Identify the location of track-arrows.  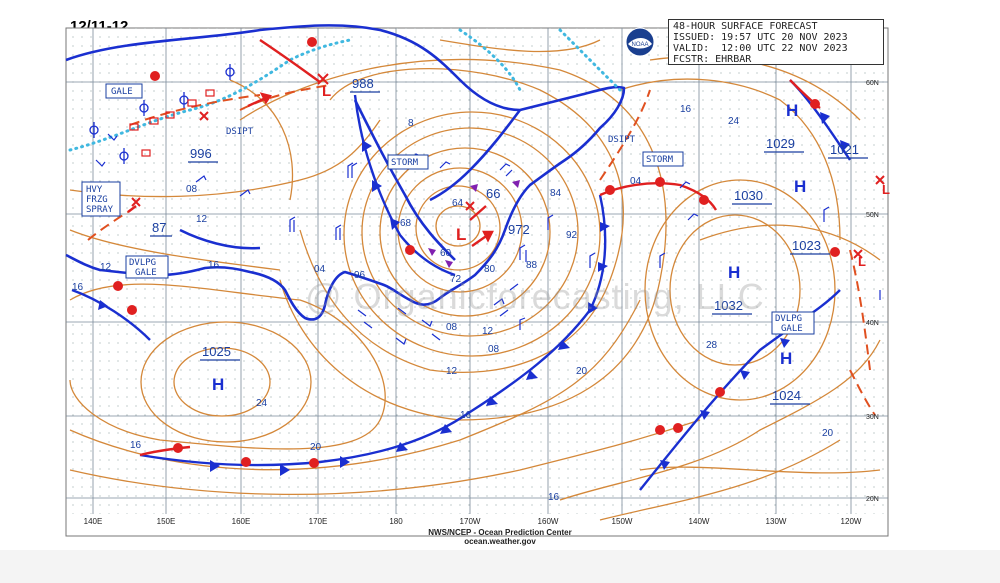
(310, 169).